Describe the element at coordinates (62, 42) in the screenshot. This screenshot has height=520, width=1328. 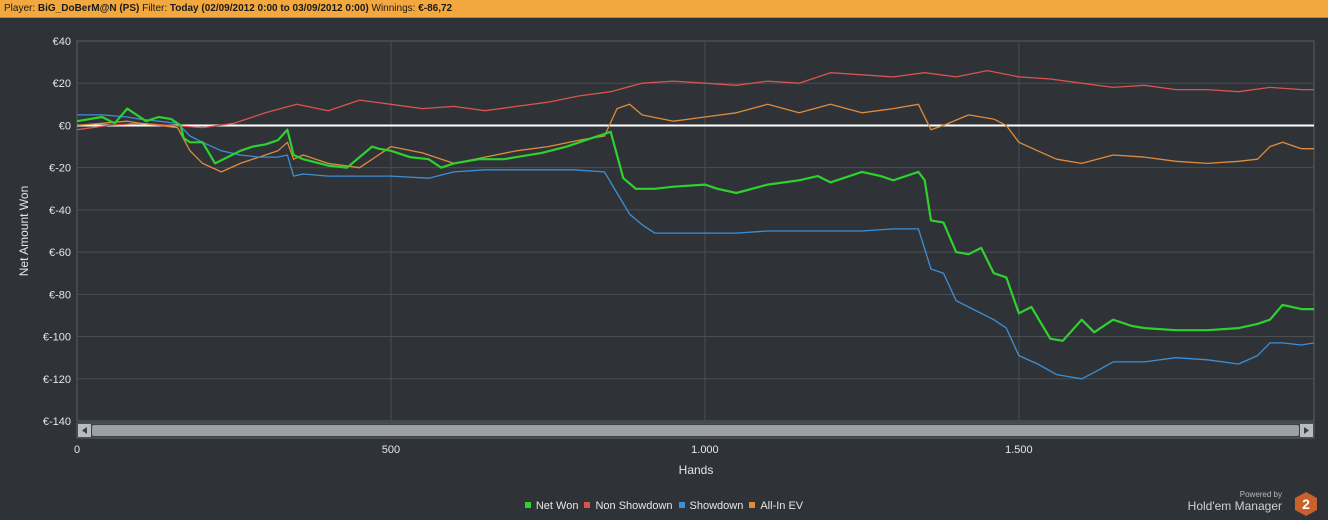
I see `y-tick-label: €40` at that location.